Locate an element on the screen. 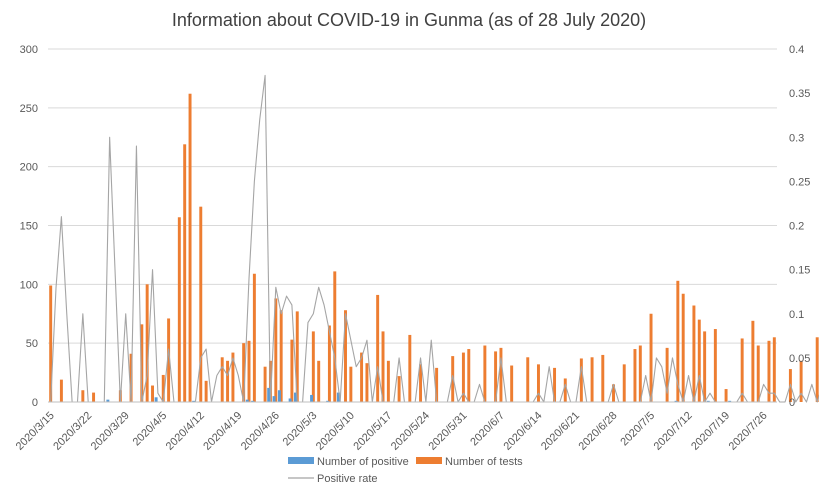 The image size is (819, 497). right-tick-label: 0.25 is located at coordinates (799, 182).